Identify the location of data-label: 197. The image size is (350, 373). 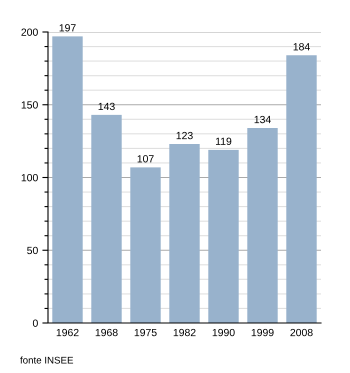
(68, 28).